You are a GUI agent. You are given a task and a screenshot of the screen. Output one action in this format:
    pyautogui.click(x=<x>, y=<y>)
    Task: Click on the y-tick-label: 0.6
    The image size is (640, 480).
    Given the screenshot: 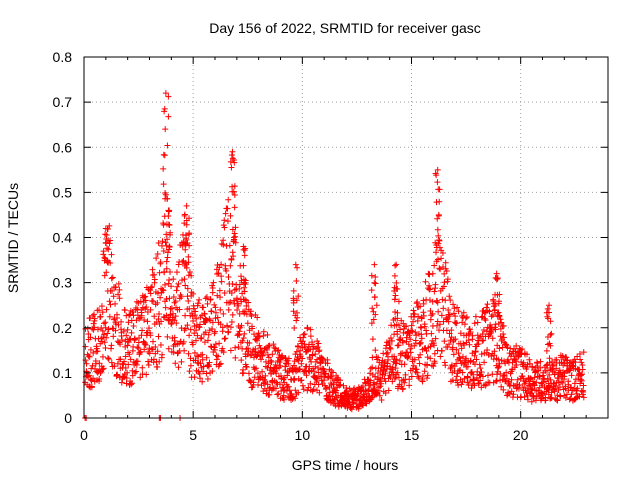 What is the action you would take?
    pyautogui.click(x=63, y=147)
    